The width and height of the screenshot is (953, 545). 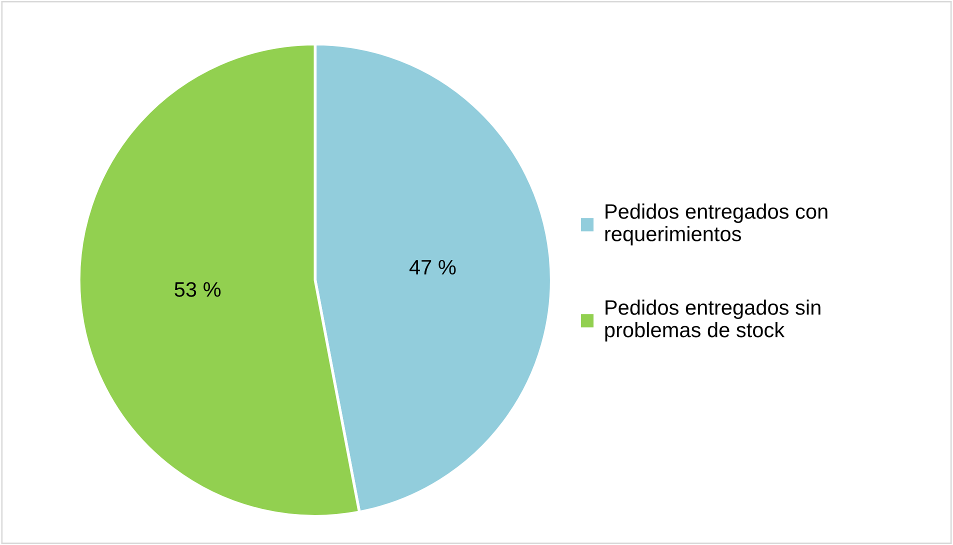 I want to click on legend-label: Pedidos entregados con requerimientos, so click(x=716, y=225).